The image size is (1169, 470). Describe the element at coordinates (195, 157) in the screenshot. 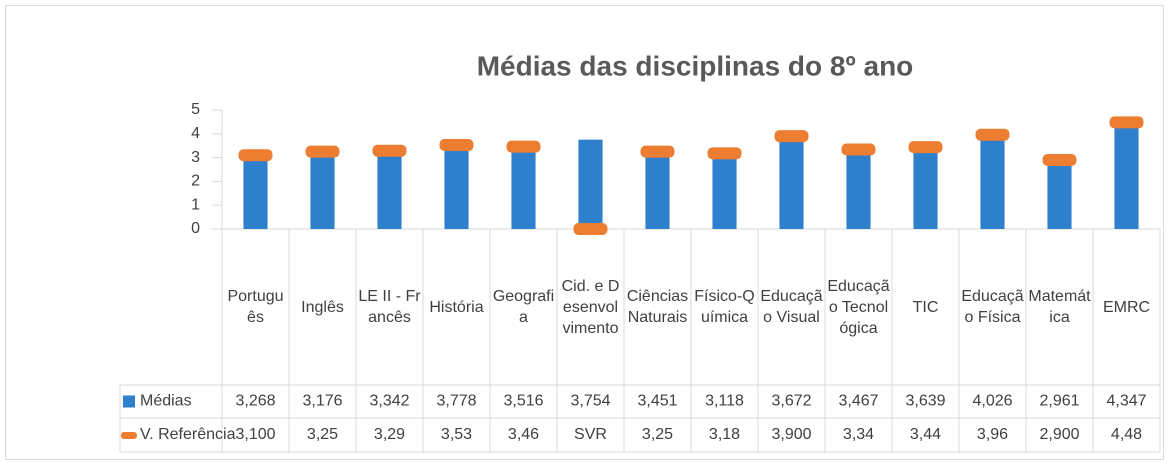

I see `y-tick-label: 3` at that location.